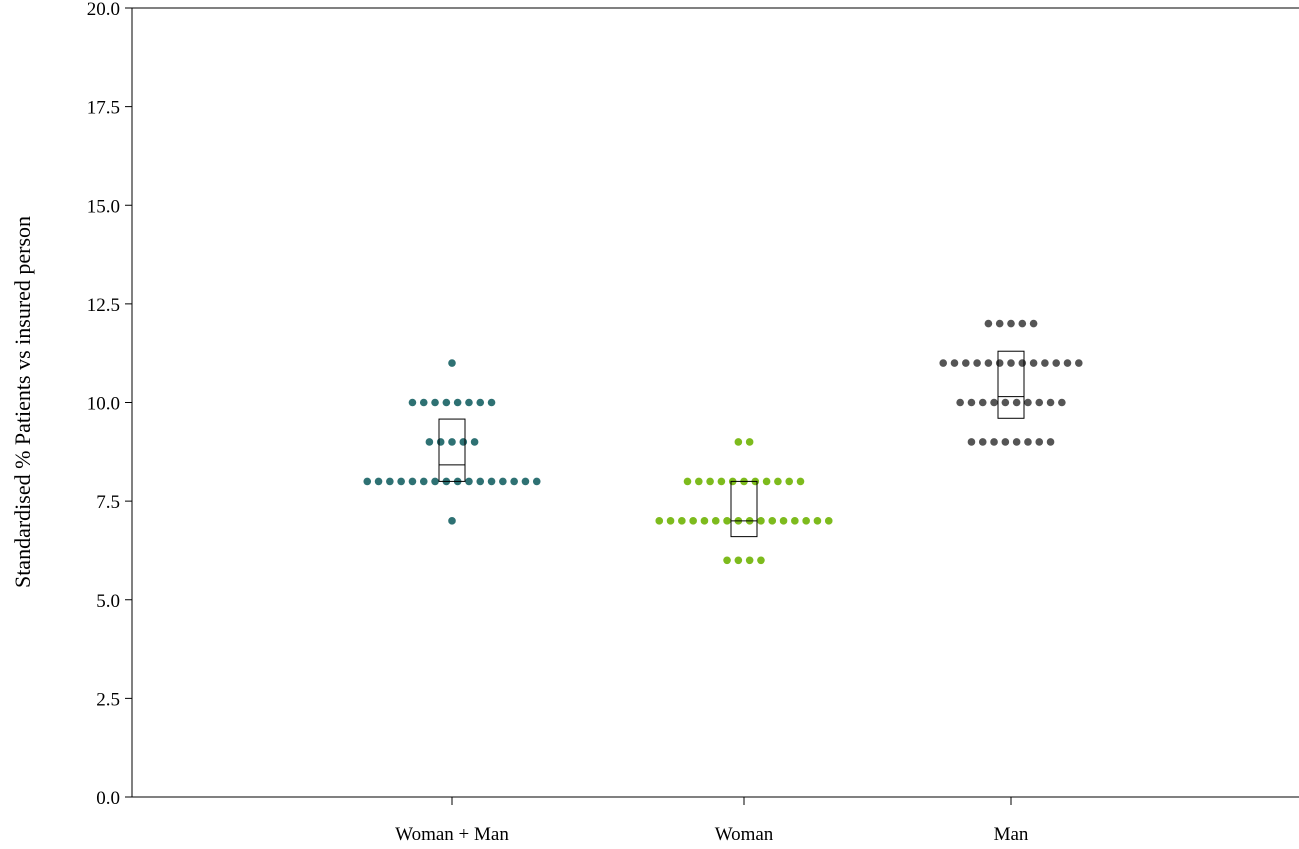  What do you see at coordinates (103, 10) in the screenshot?
I see `y-tick-label: 20.0` at bounding box center [103, 10].